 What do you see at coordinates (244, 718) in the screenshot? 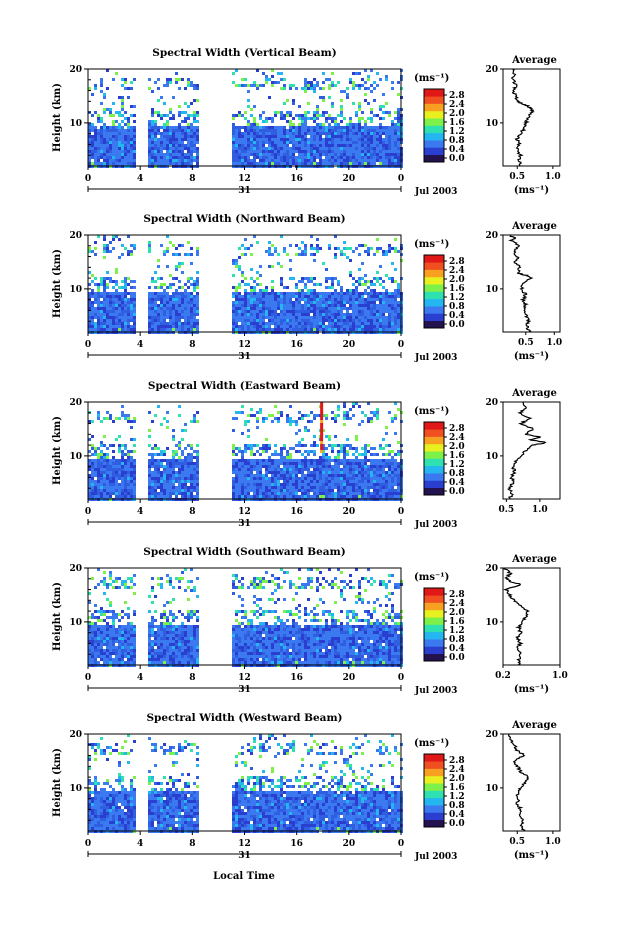
I see `panel-title: Spectral Width (Westward Beam)` at bounding box center [244, 718].